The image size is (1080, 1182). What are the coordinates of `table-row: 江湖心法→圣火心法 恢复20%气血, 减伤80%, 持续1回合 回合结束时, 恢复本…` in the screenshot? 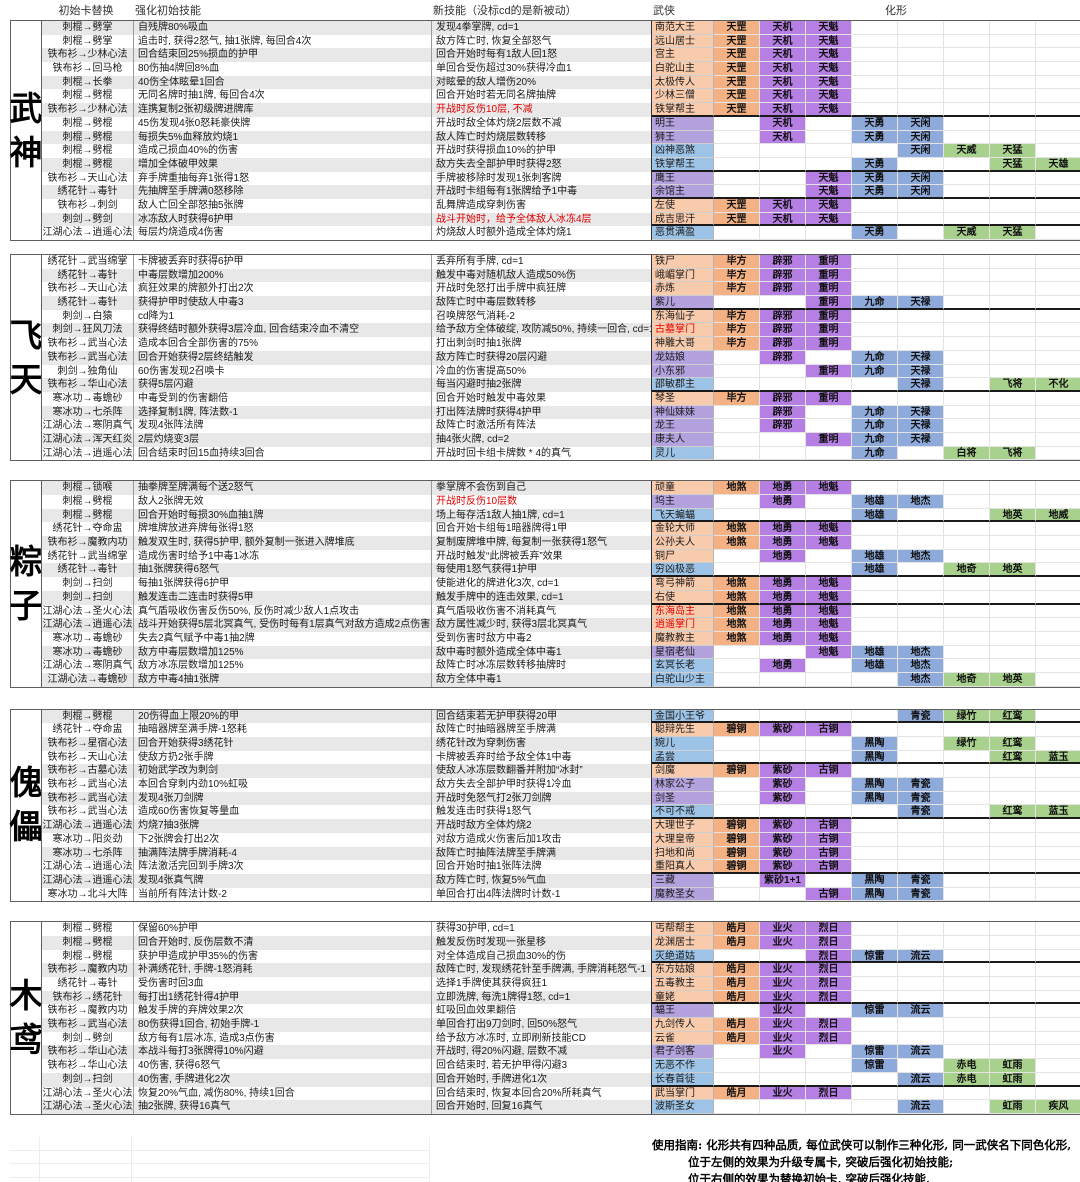 It's located at (561, 1093).